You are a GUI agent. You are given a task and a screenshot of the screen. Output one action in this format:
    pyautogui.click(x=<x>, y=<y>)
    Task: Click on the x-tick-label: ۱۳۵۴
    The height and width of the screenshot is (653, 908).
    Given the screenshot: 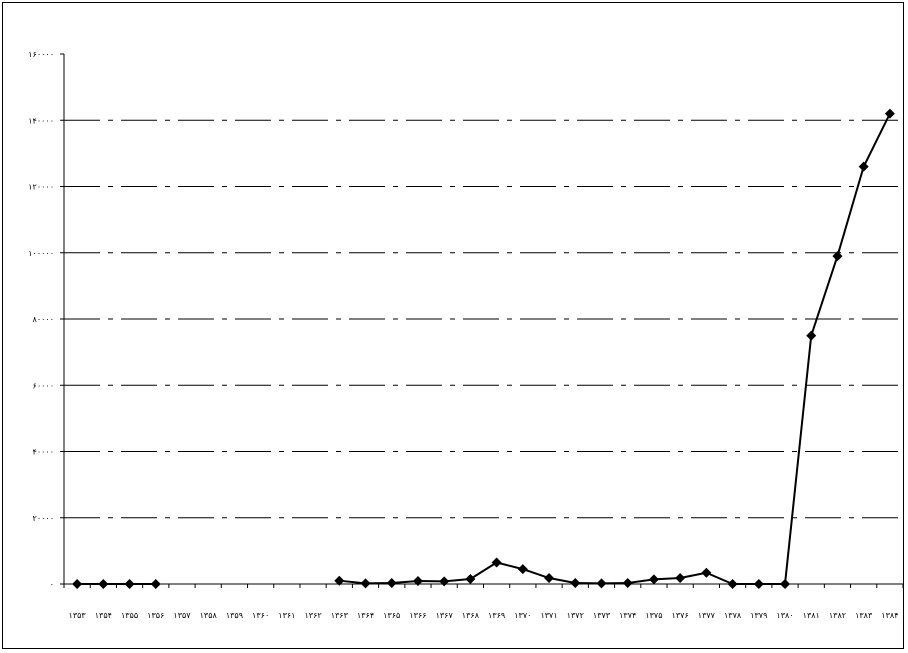 What is the action you would take?
    pyautogui.click(x=103, y=615)
    